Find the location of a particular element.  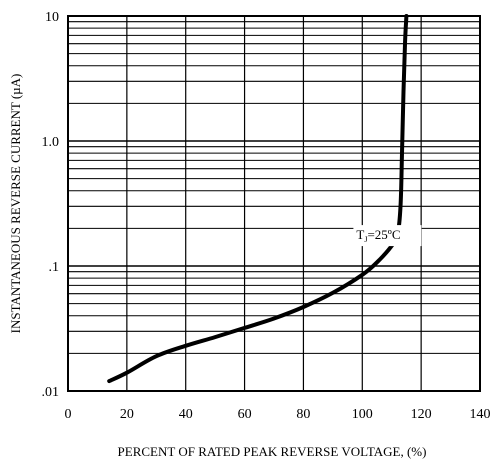

x-tick-label: 20 is located at coordinates (127, 414).